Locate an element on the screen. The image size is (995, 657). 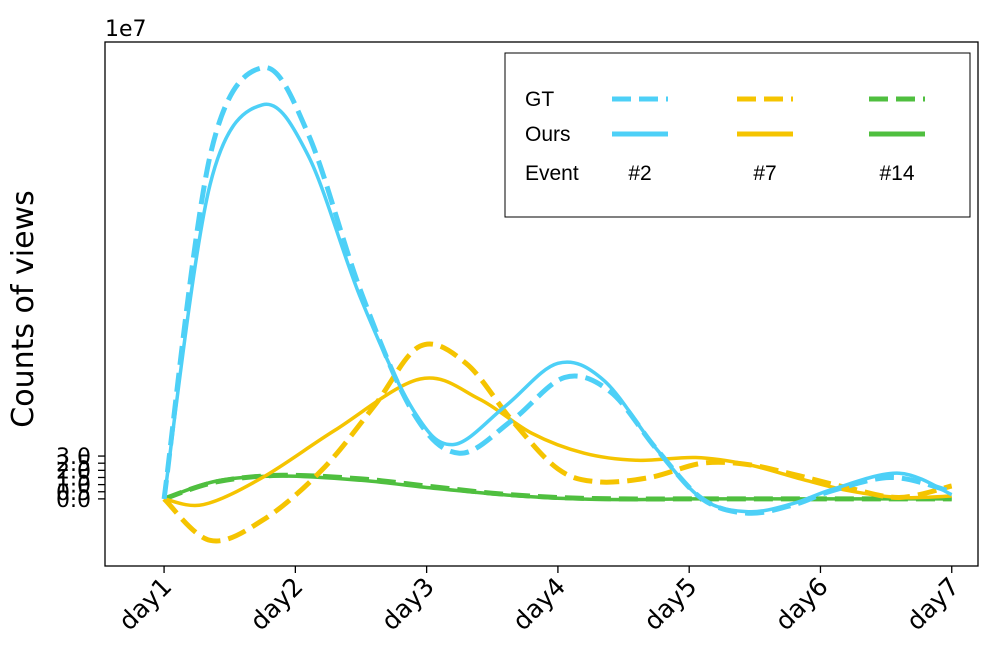
legend-column-label: #7 is located at coordinates (764, 173).